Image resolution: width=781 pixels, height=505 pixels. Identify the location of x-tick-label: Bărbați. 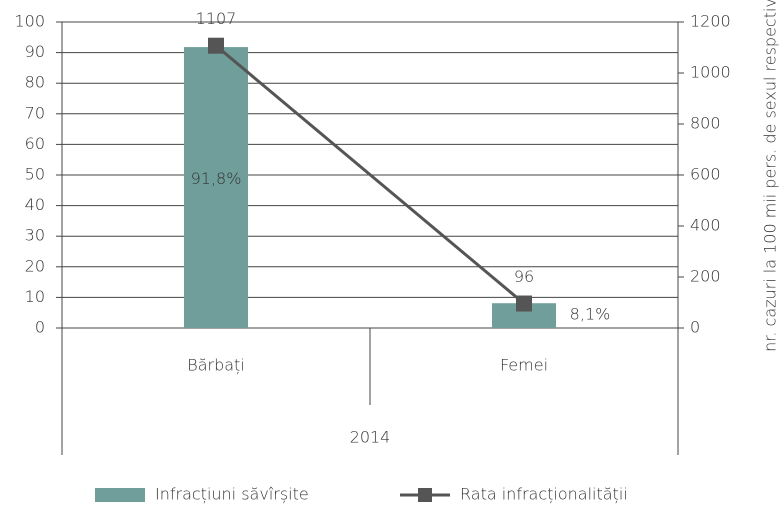
(216, 365).